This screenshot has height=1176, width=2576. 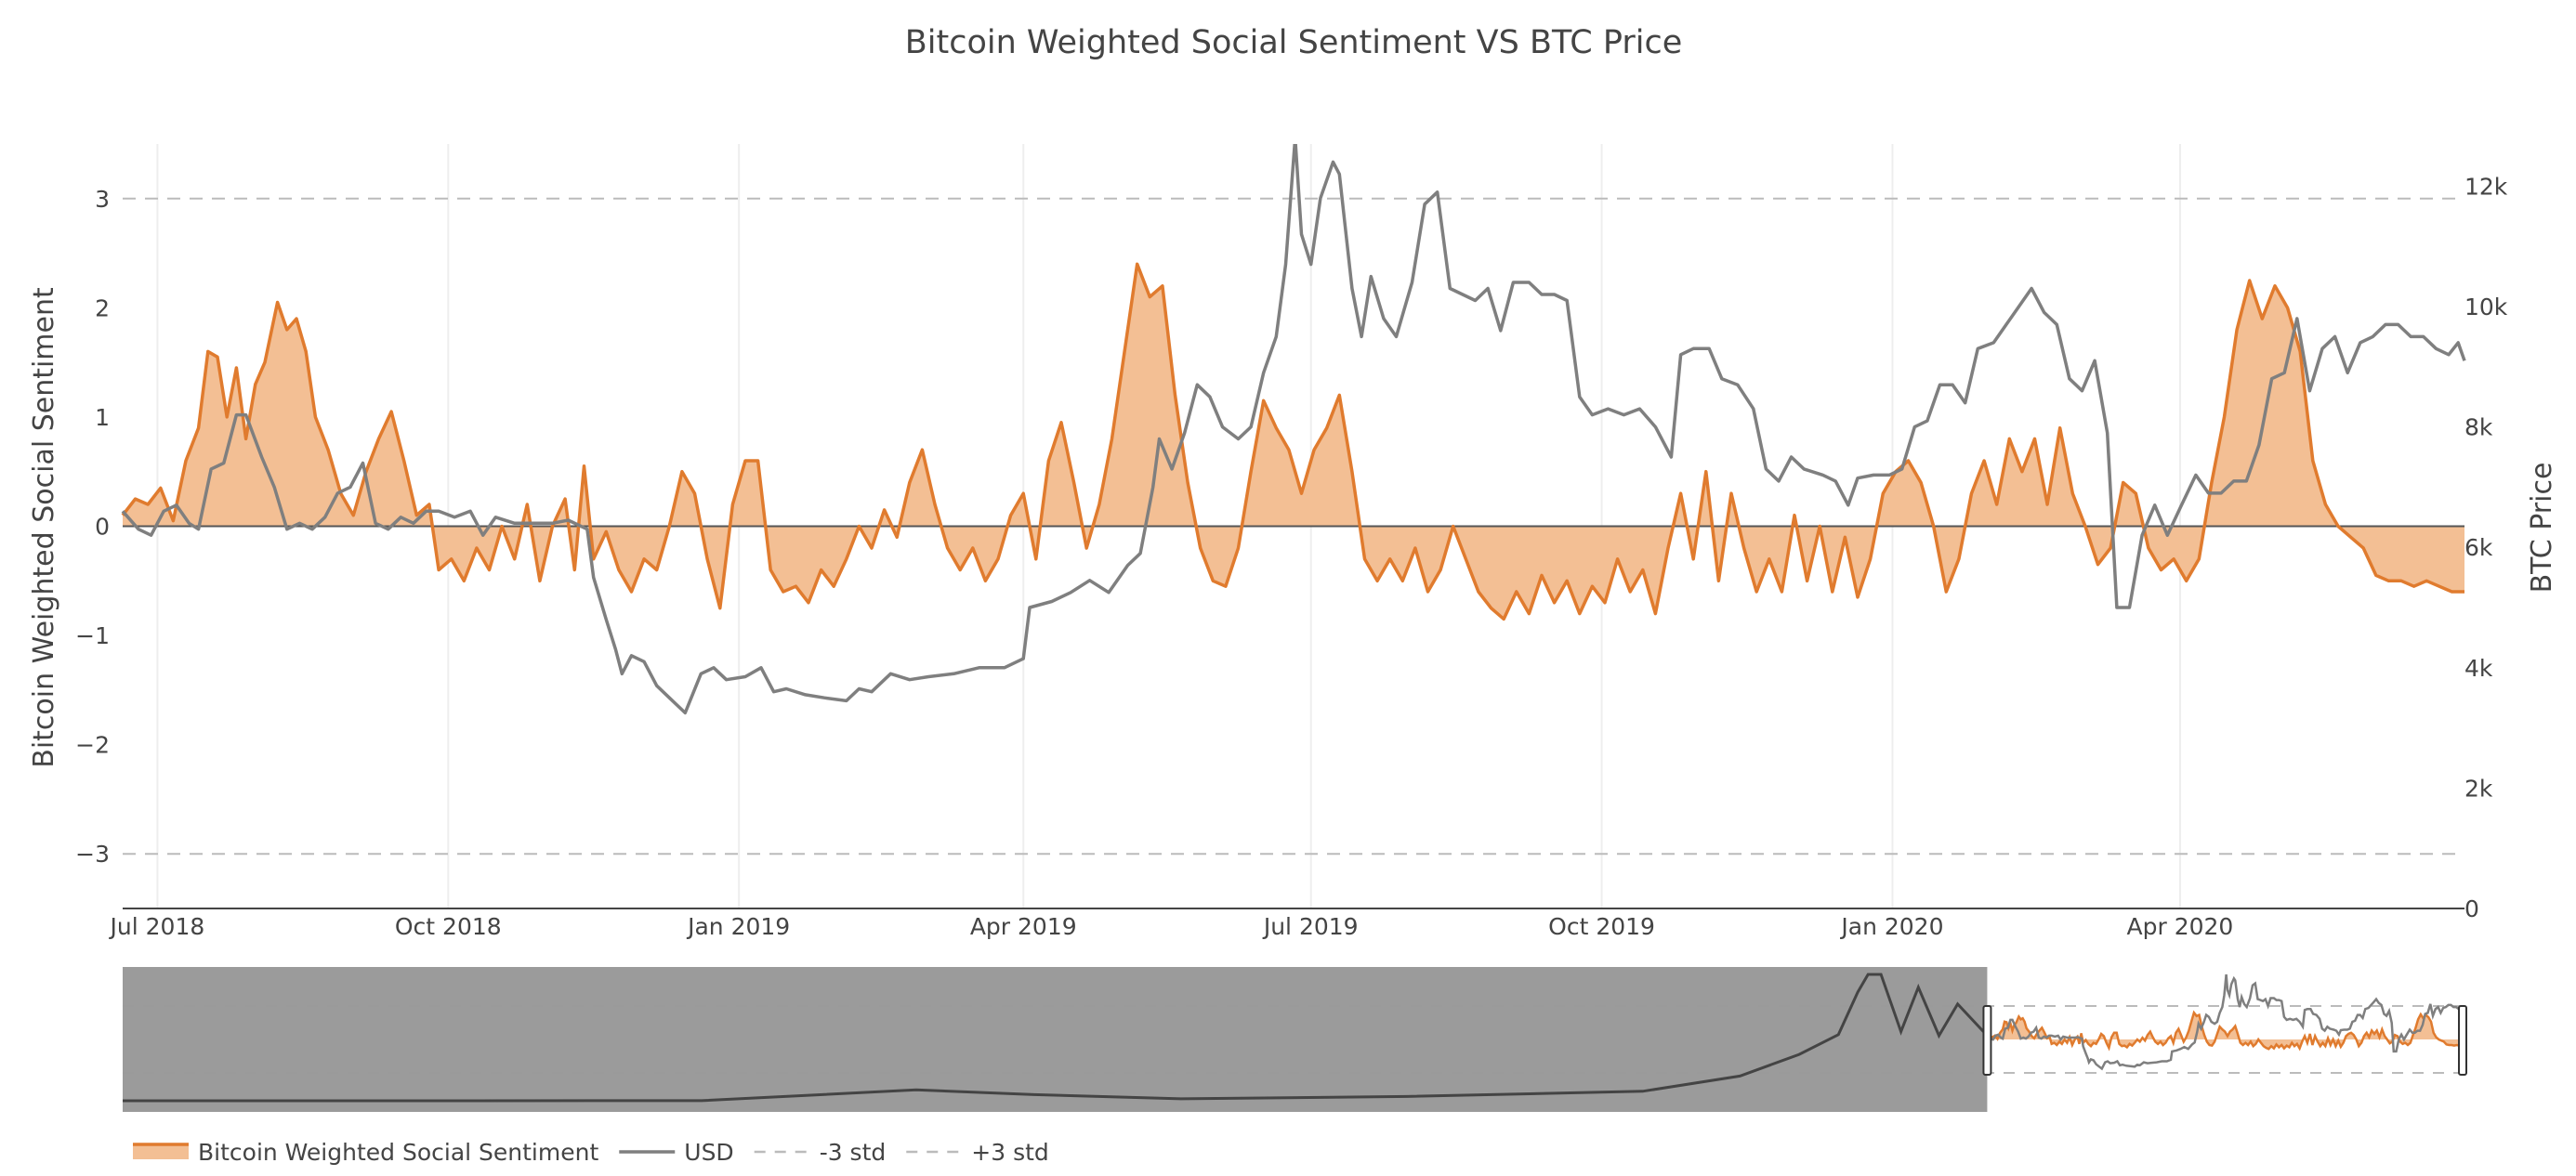 I want to click on slider-history-line, so click(x=1056, y=1038).